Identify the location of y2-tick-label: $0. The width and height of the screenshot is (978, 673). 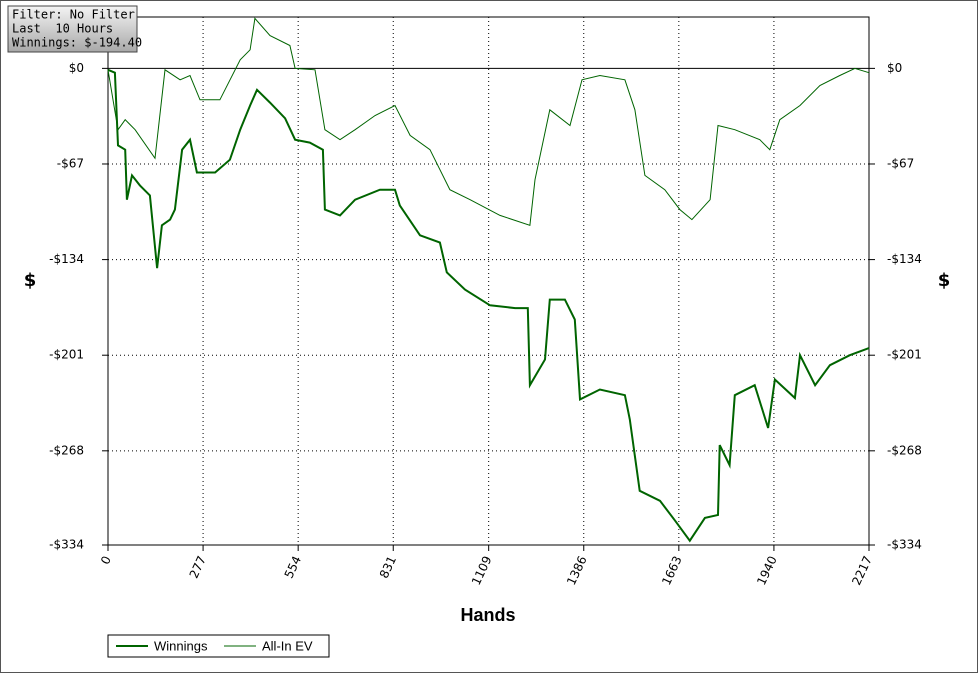
(894, 68).